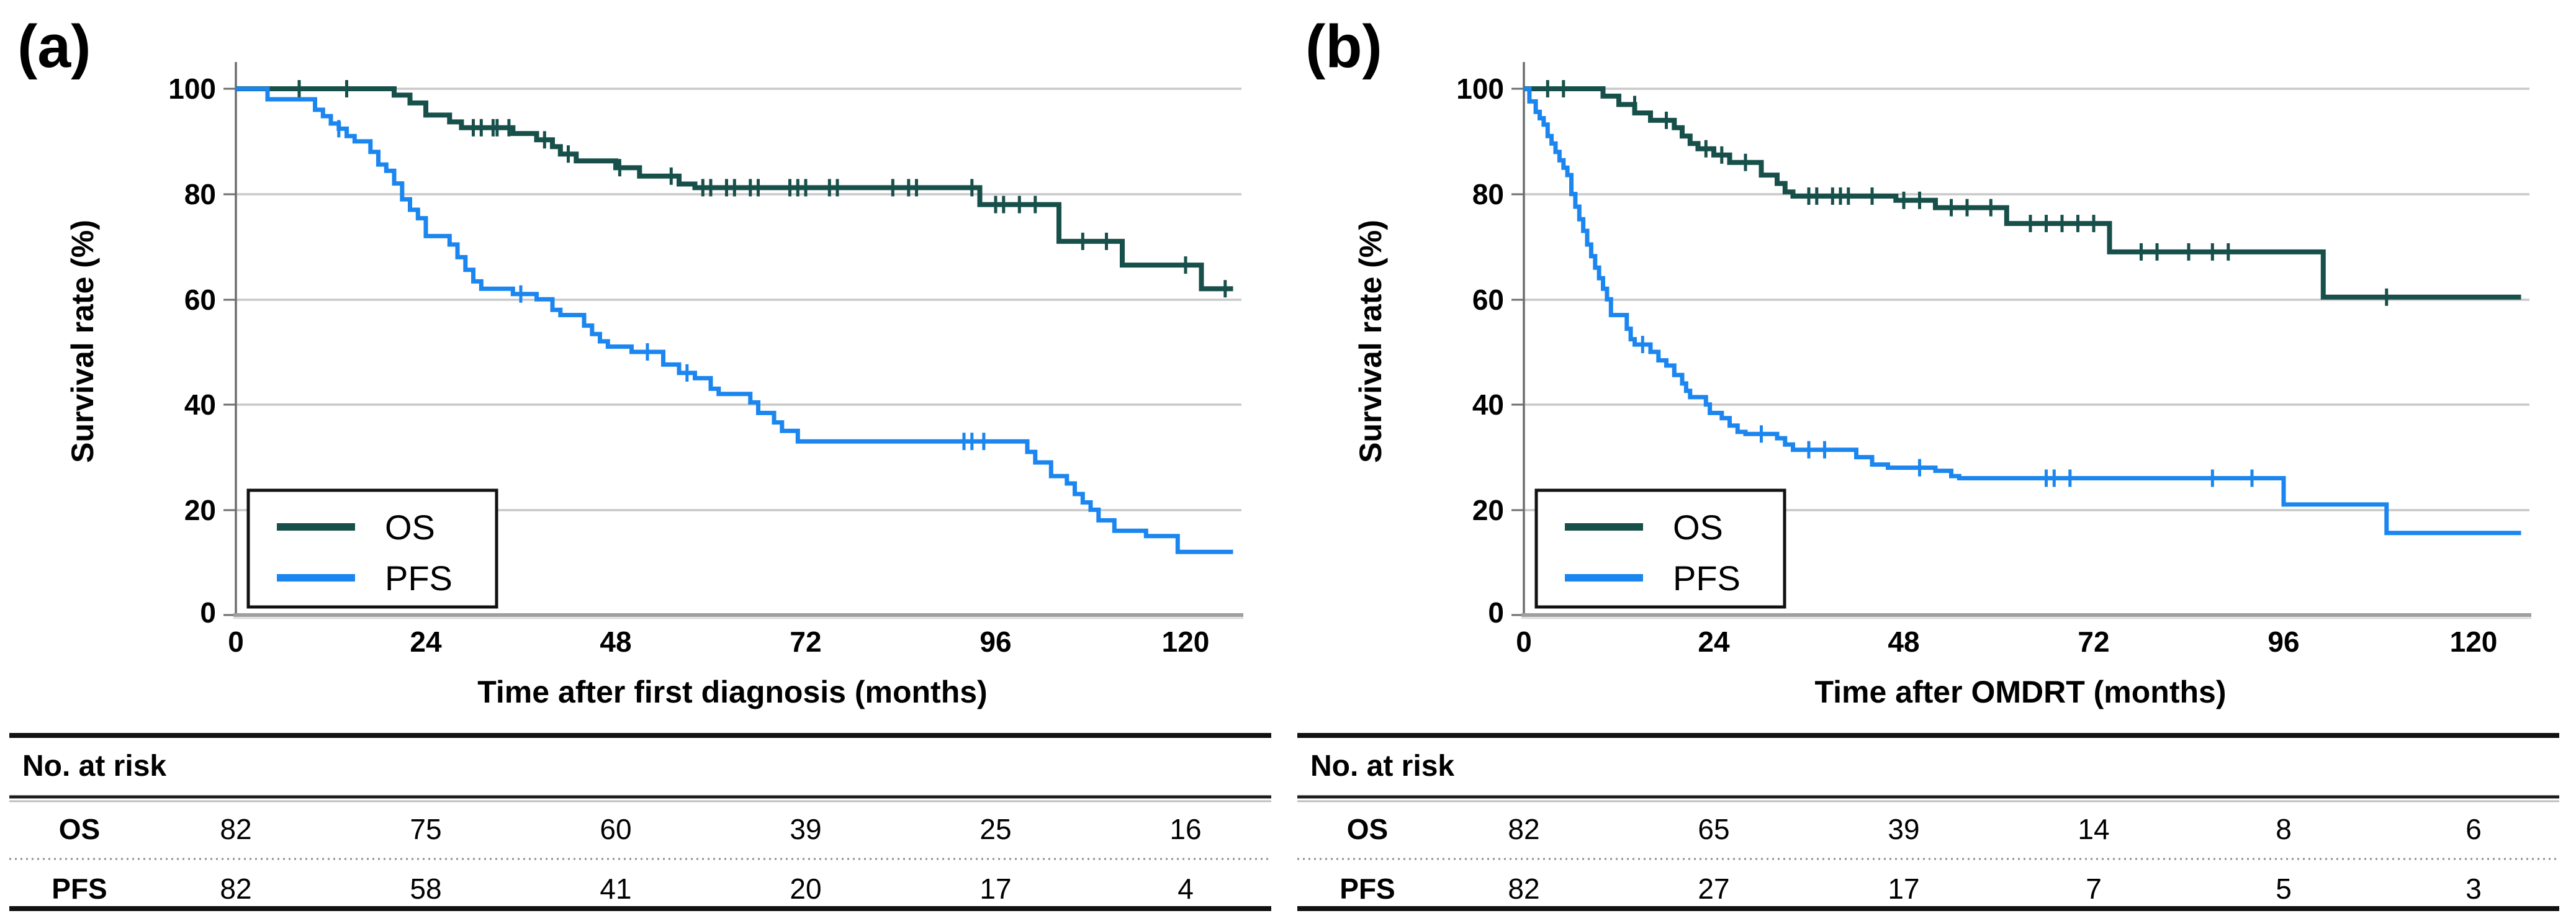 This screenshot has width=2576, height=921. I want to click on risk-value: 16, so click(1185, 829).